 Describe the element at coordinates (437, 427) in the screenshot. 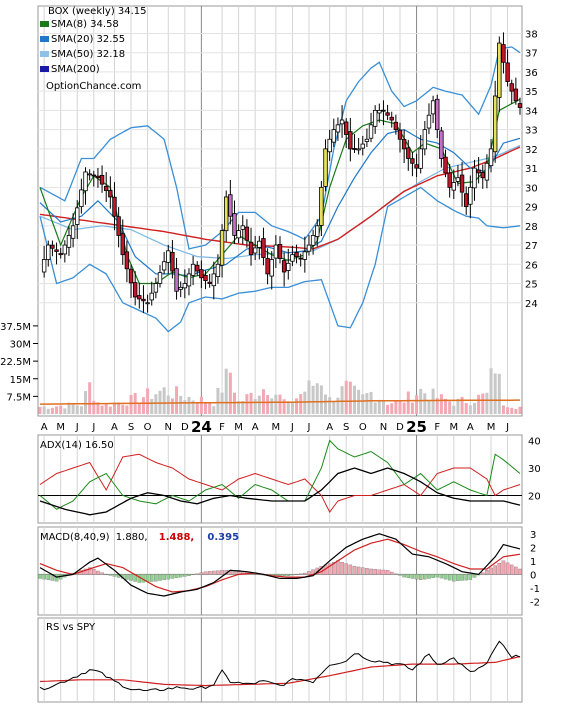

I see `month-label: F` at that location.